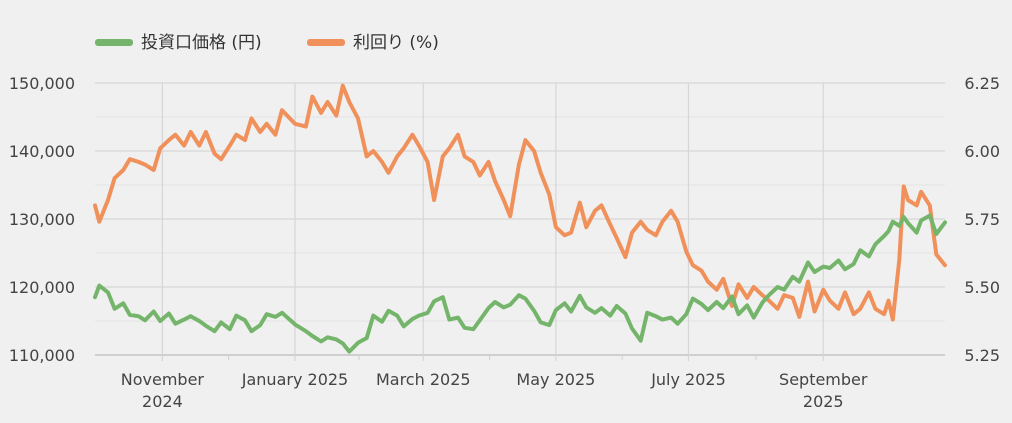 This screenshot has width=1012, height=423. I want to click on x-tick-label: May 2025, so click(555, 379).